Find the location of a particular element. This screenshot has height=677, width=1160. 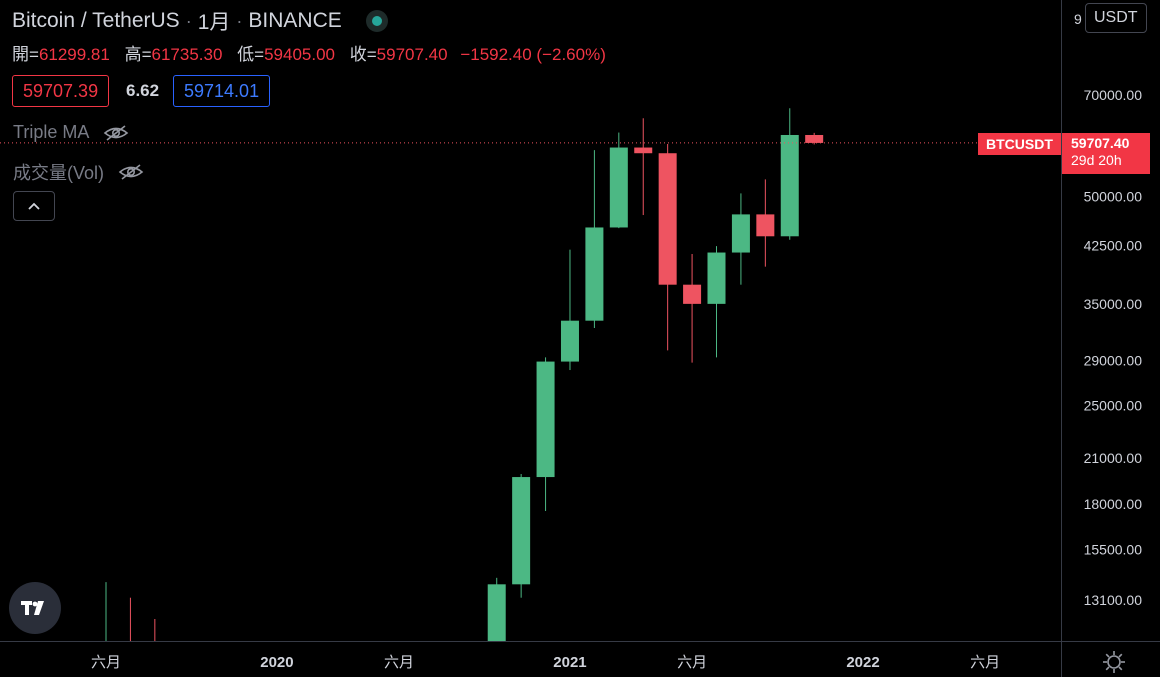

price-tick-label: 42500.00 is located at coordinates (1113, 245).